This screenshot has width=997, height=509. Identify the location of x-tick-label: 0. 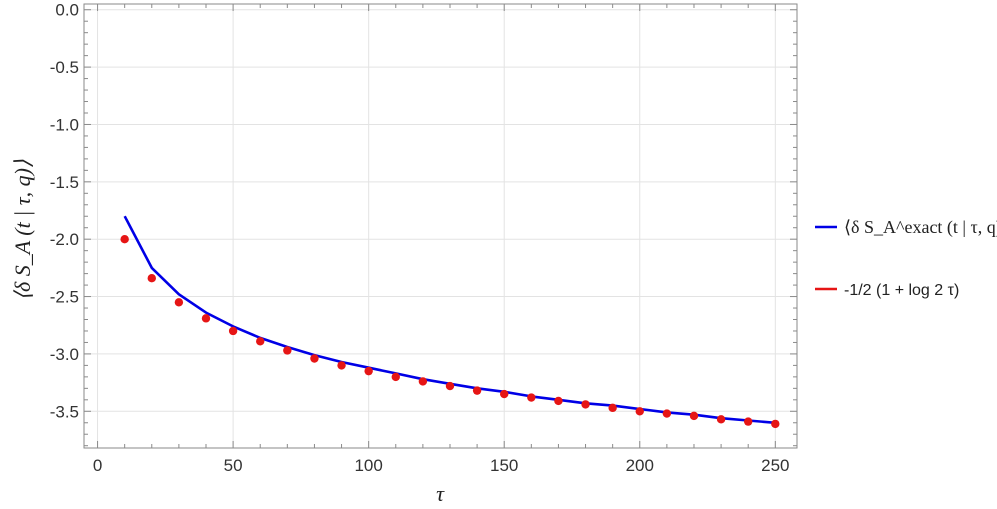
(97, 465).